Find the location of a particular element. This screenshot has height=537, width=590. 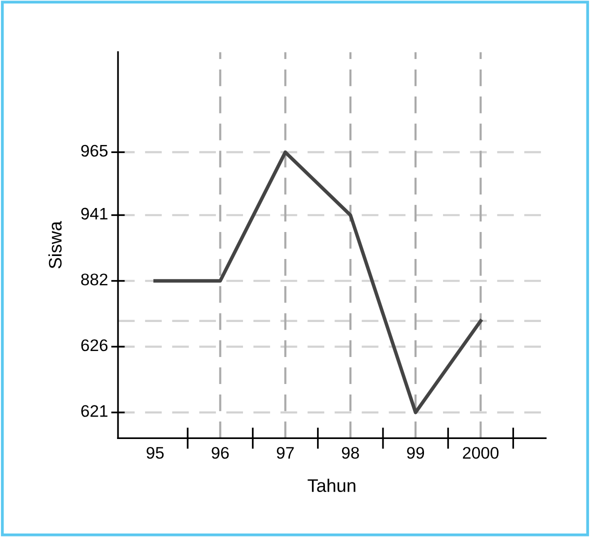

text: 941 is located at coordinates (94, 214).